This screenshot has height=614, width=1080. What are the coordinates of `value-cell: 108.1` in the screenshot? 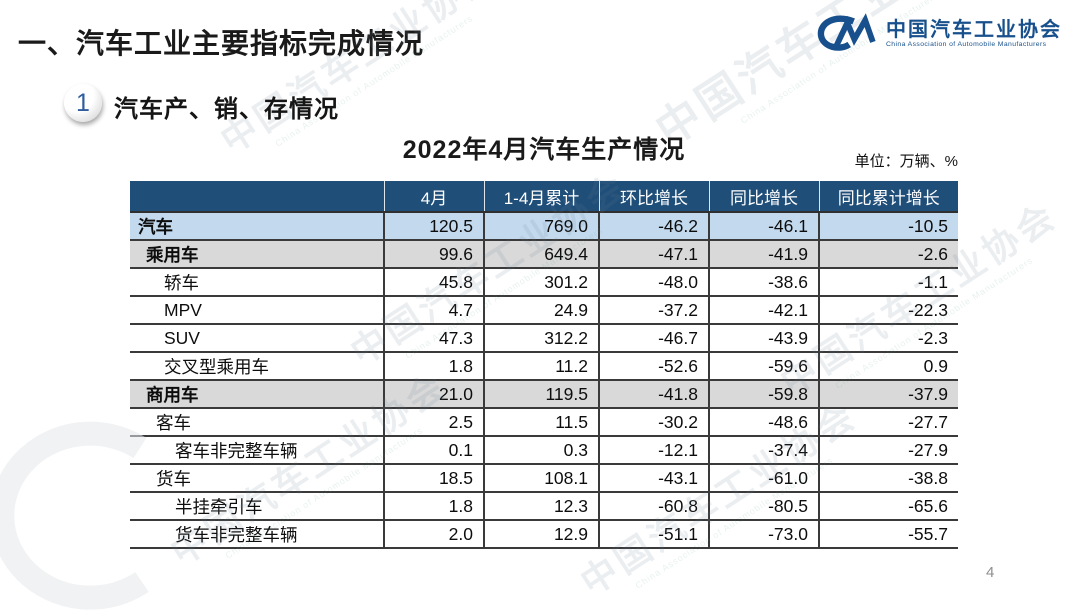 It's located at (541, 477).